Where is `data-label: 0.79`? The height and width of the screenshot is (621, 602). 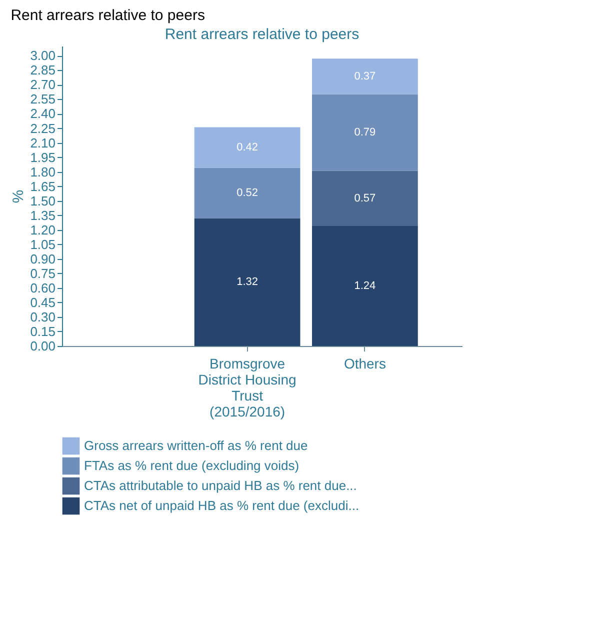
data-label: 0.79 is located at coordinates (365, 132).